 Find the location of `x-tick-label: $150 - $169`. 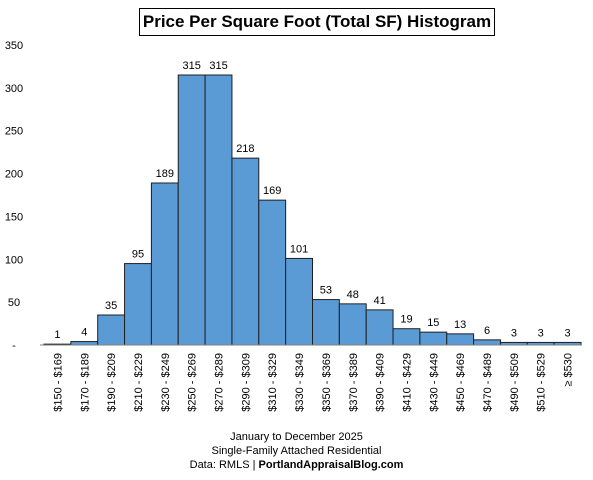

x-tick-label: $150 - $169 is located at coordinates (58, 382).